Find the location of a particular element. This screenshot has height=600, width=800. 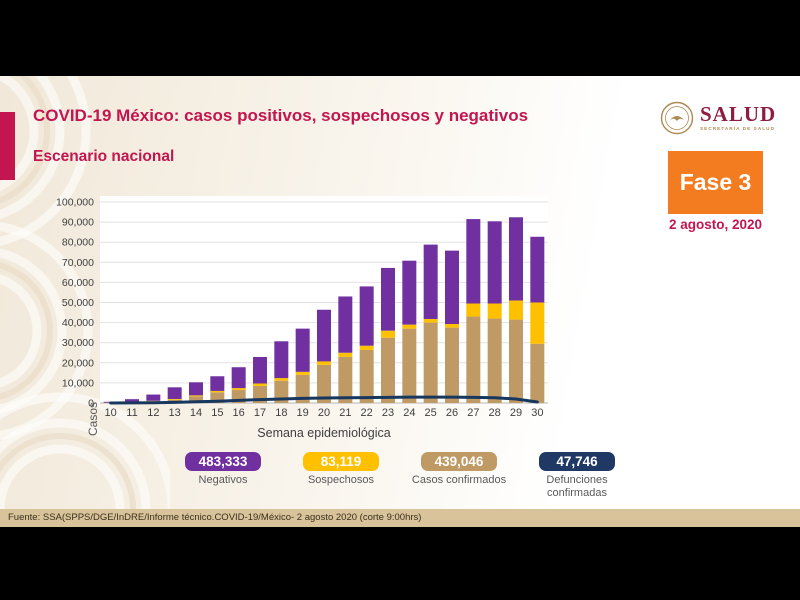

y-axis-title: Casos is located at coordinates (93, 419).